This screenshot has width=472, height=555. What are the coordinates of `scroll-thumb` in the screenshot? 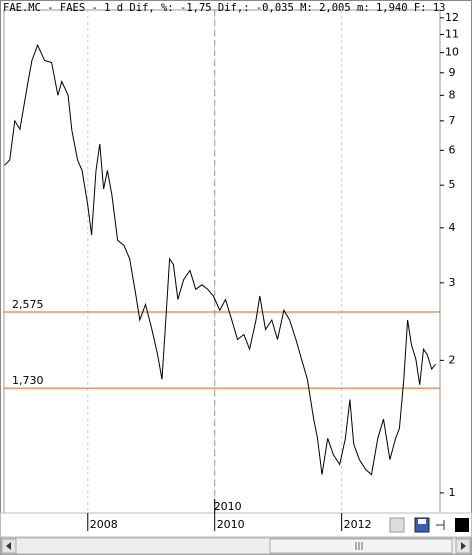 It's located at (361, 546).